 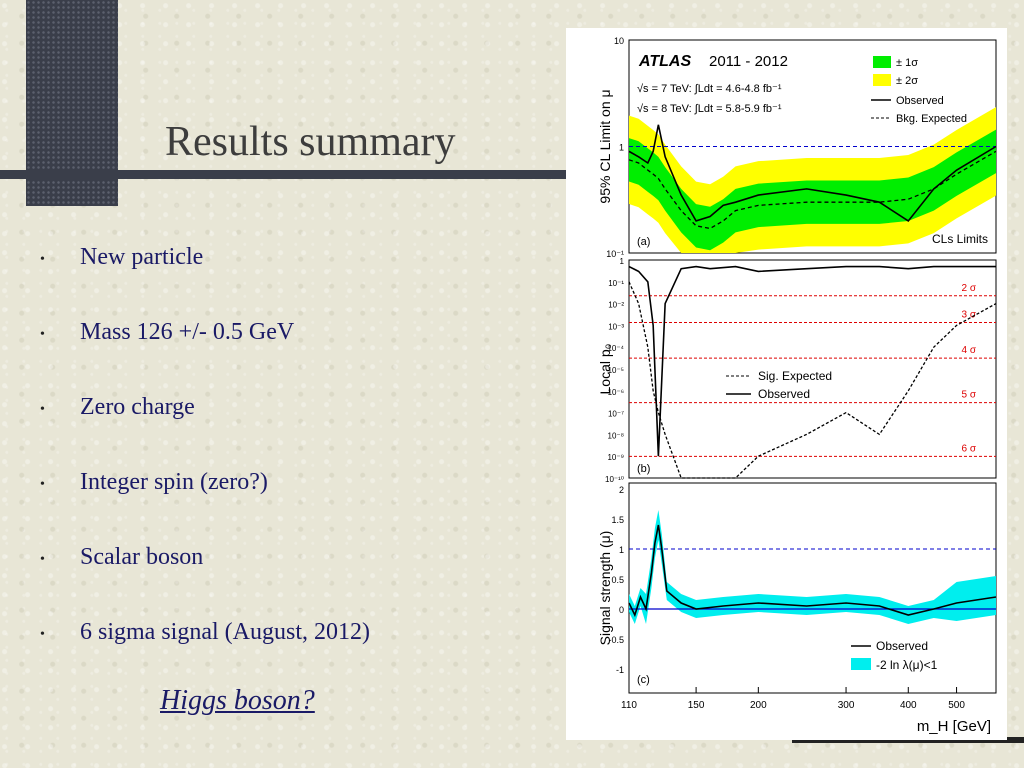 What do you see at coordinates (616, 435) in the screenshot?
I see `y-tick-label-b: 10⁻⁸` at bounding box center [616, 435].